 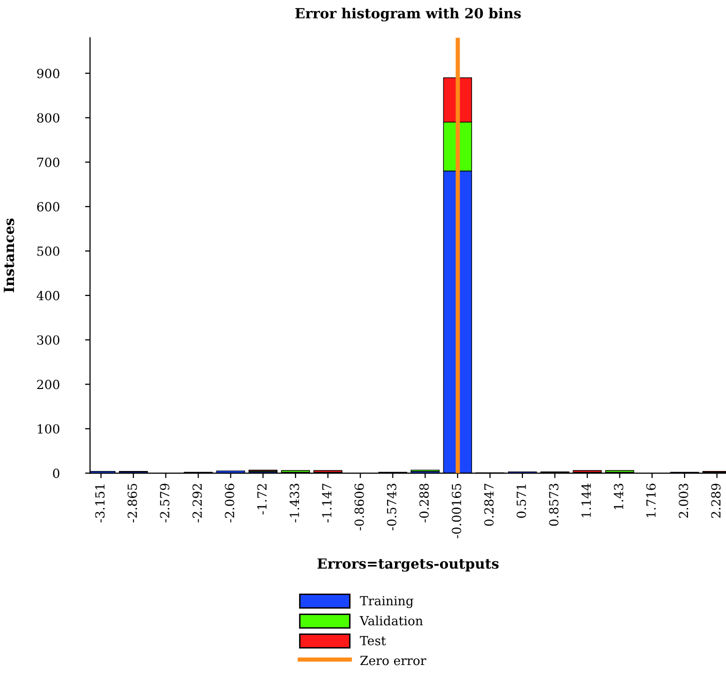 I want to click on x-tick-label: -1.72, so click(x=262, y=499).